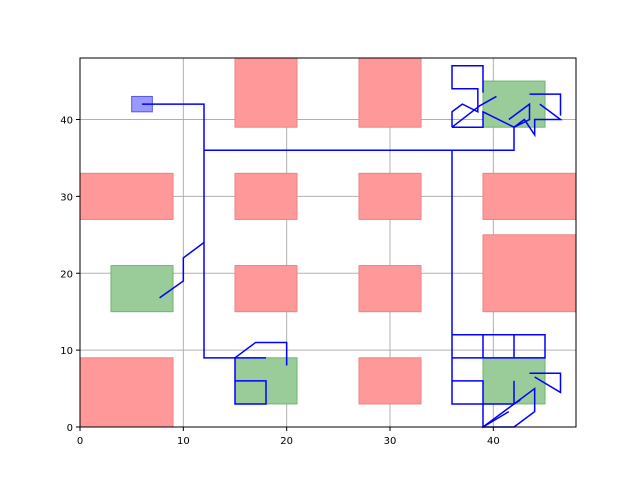  Describe the element at coordinates (66, 121) in the screenshot. I see `y-tick-label: 40` at that location.